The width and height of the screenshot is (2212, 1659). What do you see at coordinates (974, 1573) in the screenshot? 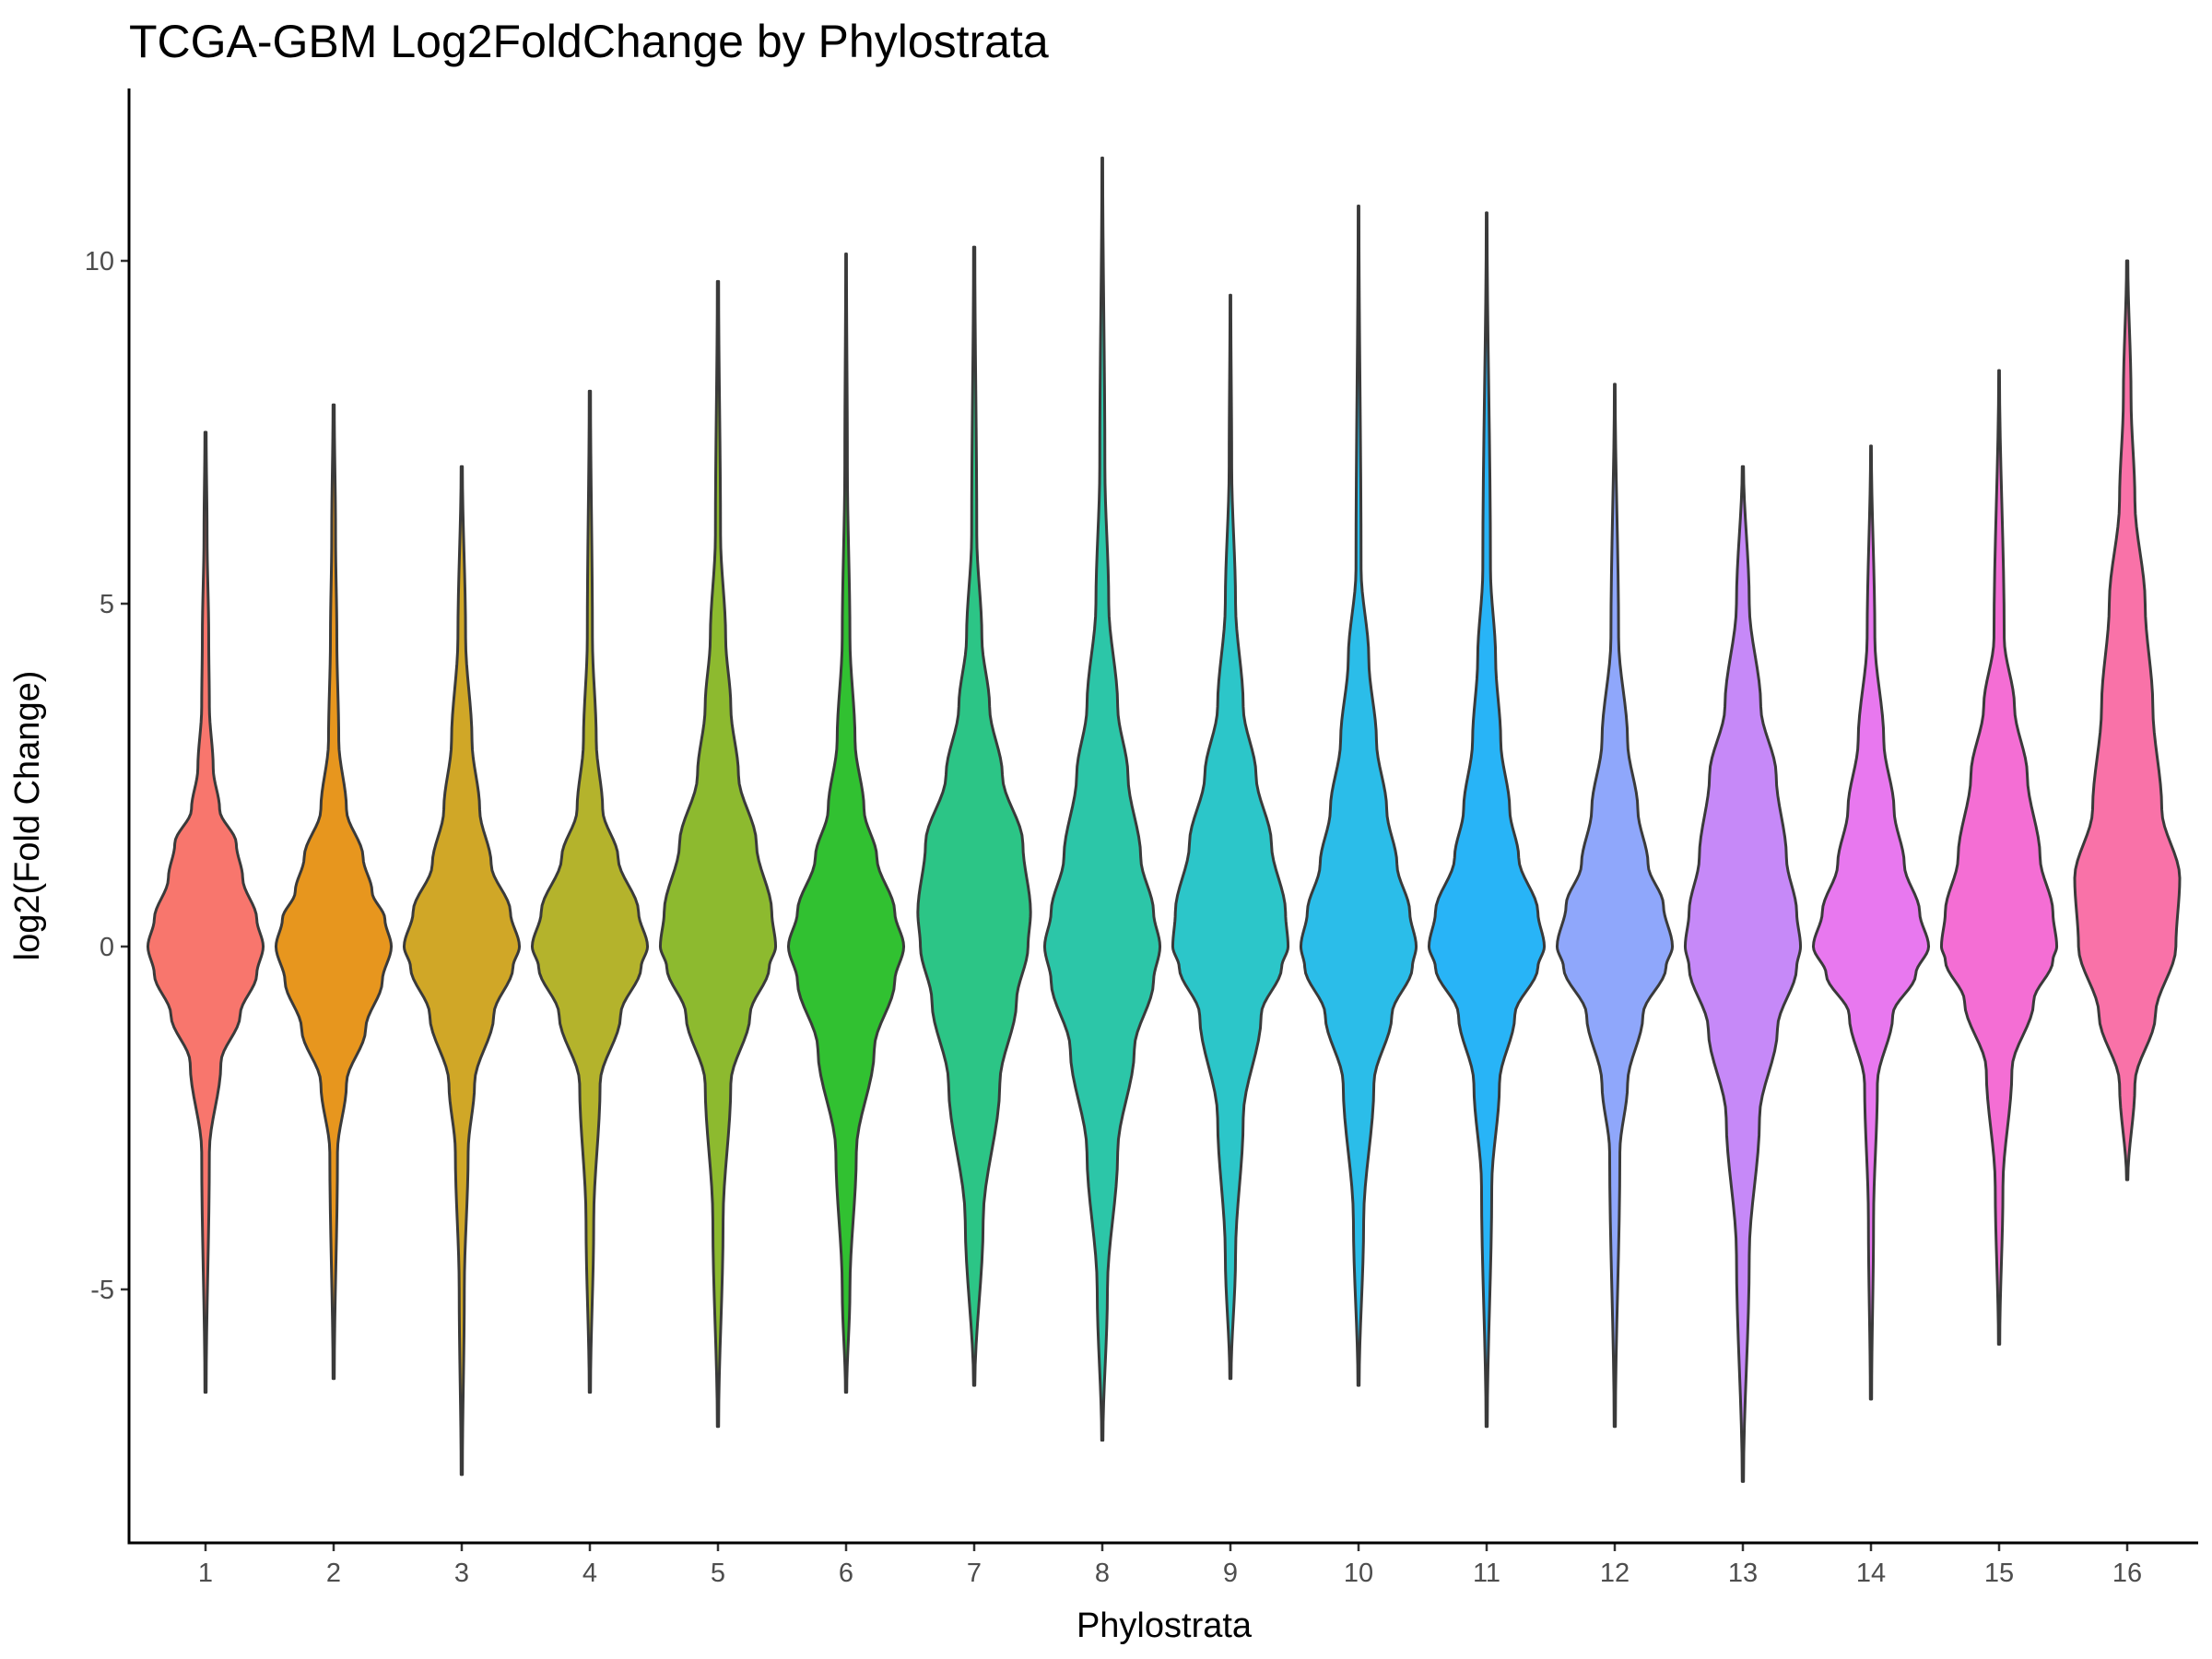
I see `x-tick-label: 7` at bounding box center [974, 1573].